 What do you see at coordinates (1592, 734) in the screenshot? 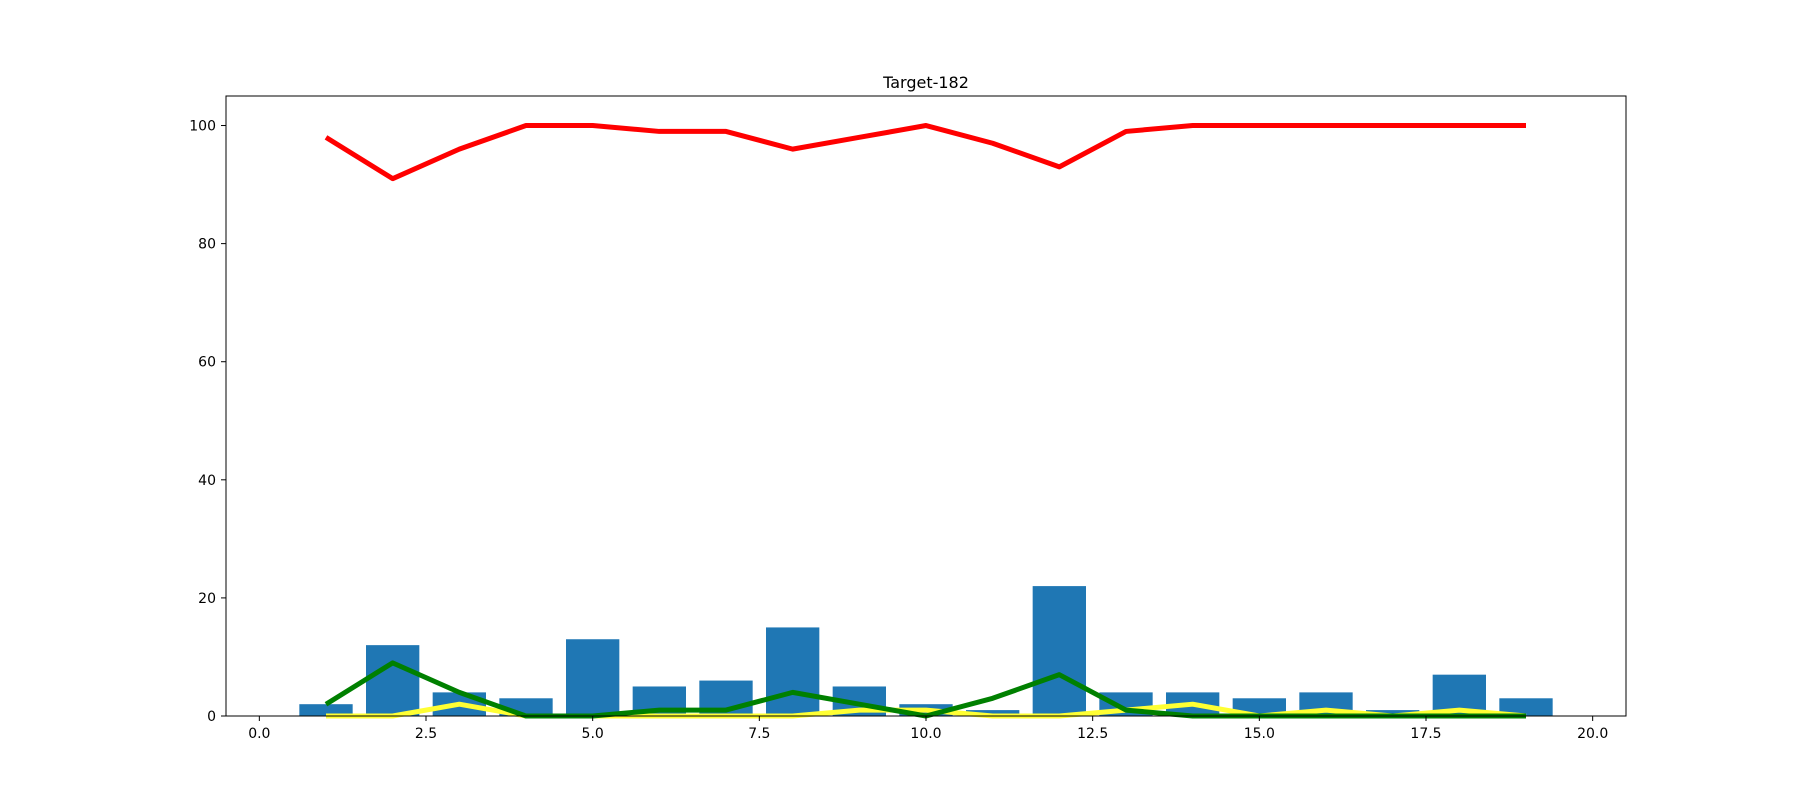
I see `x-tick-label-8: 20.0` at bounding box center [1592, 734].